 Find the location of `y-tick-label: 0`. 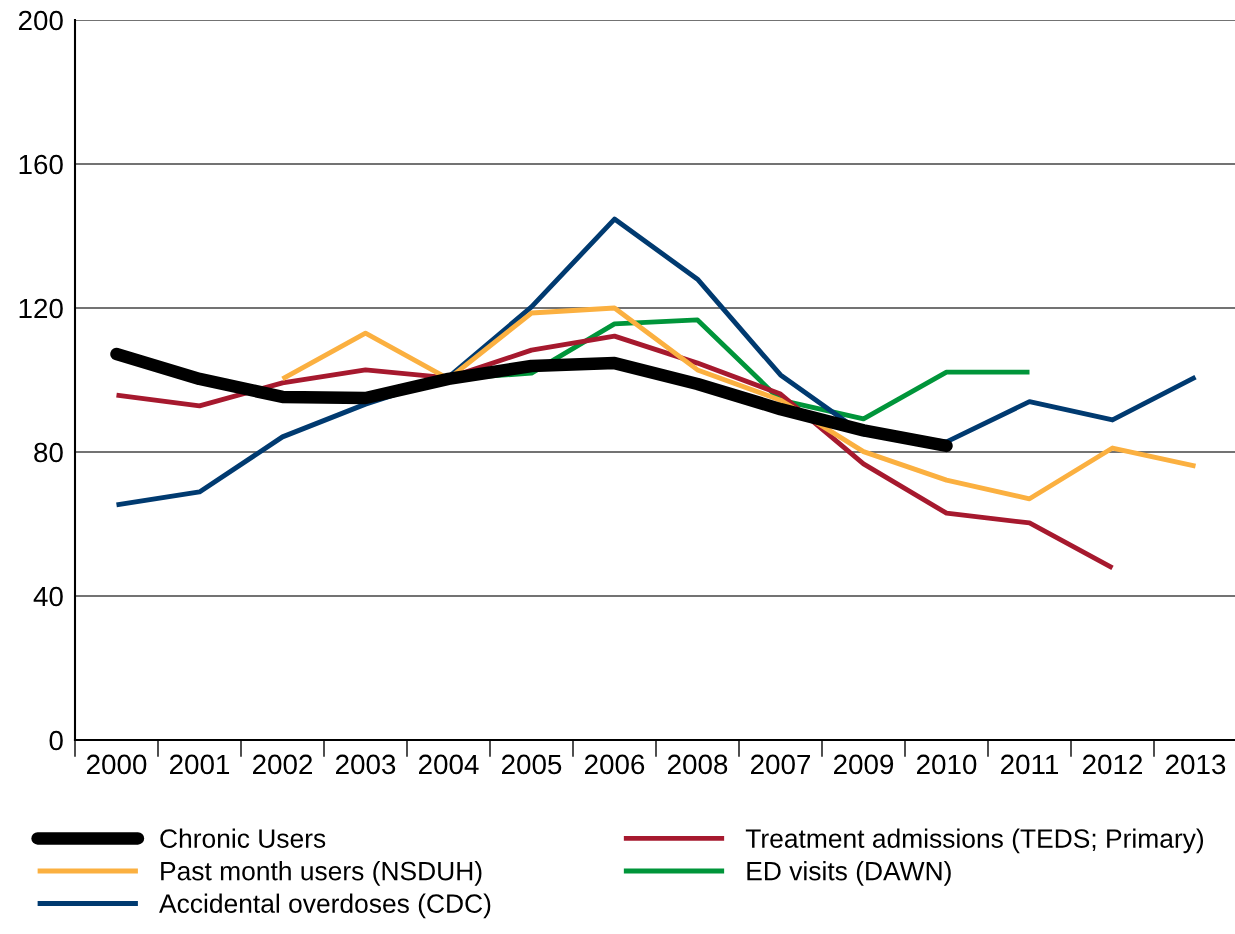

y-tick-label: 0 is located at coordinates (56, 740).